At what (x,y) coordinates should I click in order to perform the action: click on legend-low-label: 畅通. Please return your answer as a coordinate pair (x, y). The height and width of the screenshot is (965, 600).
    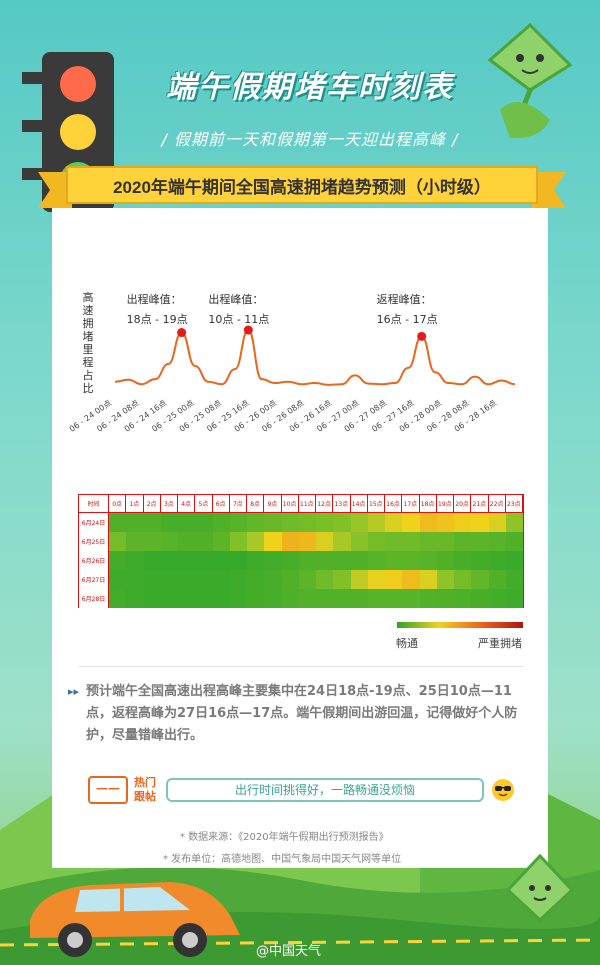
    Looking at the image, I should click on (407, 643).